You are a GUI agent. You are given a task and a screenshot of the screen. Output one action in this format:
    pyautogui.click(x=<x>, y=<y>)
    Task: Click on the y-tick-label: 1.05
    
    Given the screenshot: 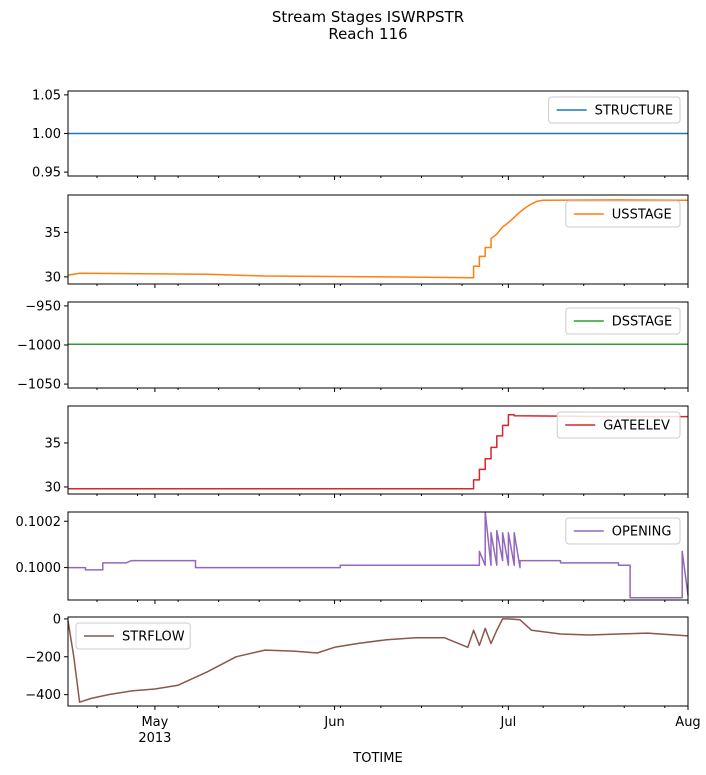 What is the action you would take?
    pyautogui.click(x=46, y=95)
    